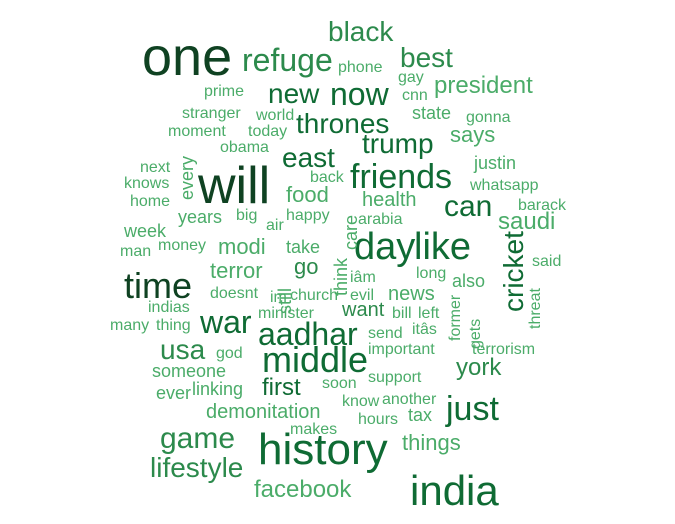  What do you see at coordinates (504, 349) in the screenshot?
I see `word-terrorism: terrorism` at bounding box center [504, 349].